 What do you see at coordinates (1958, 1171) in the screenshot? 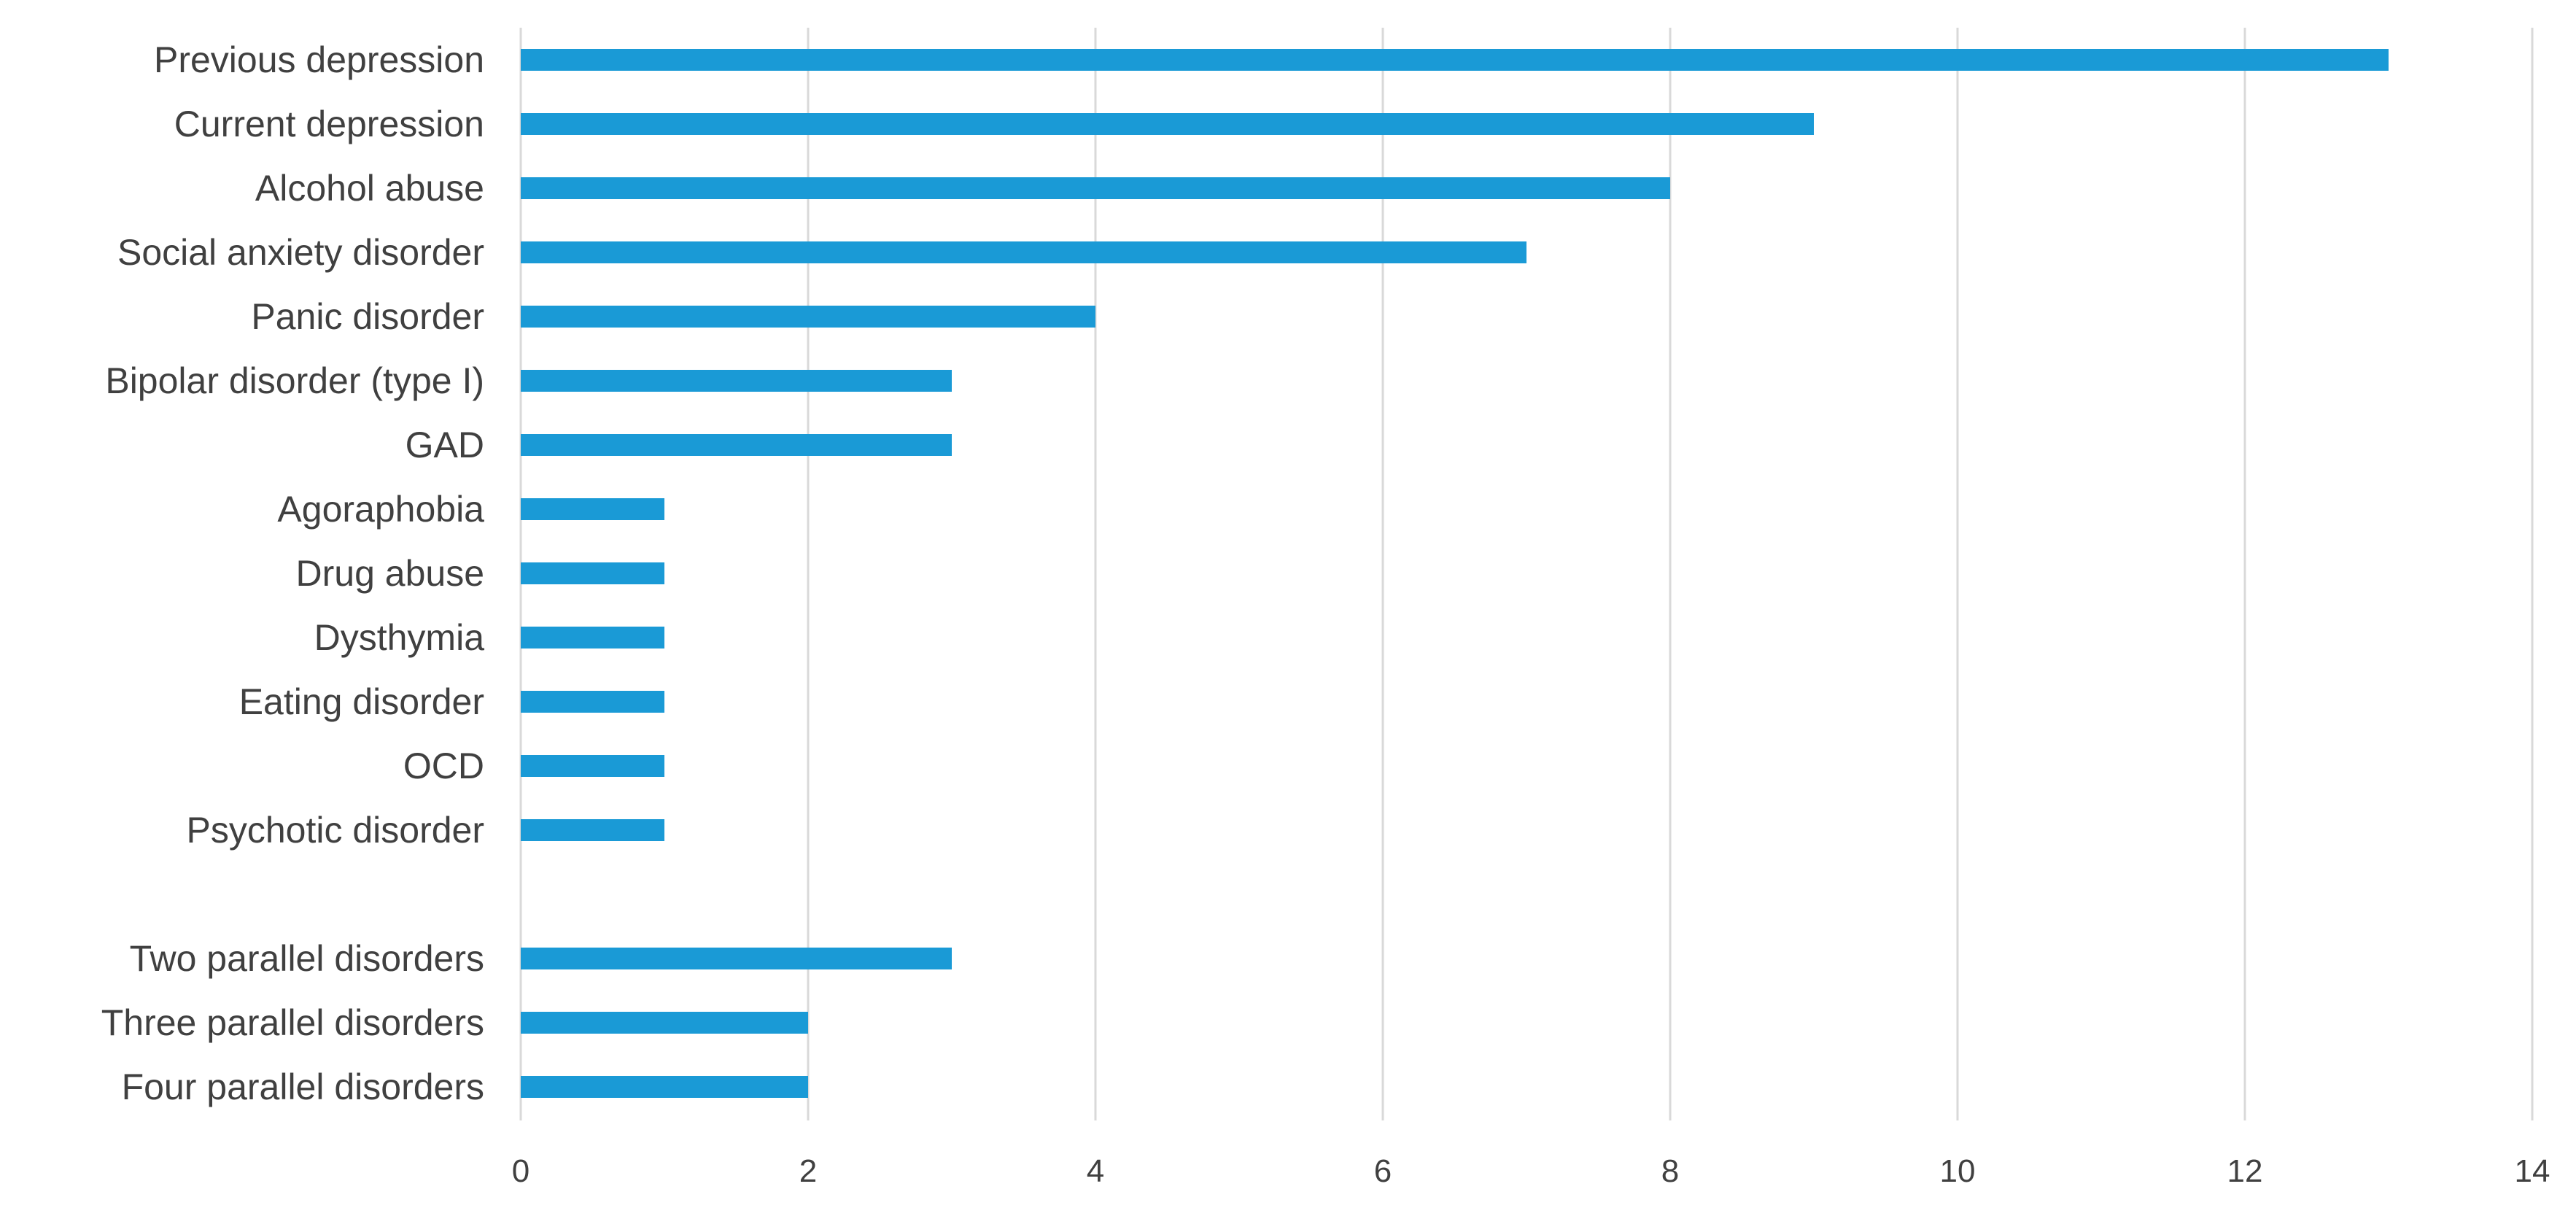
I see `x-tick-label-10: 10` at bounding box center [1958, 1171].